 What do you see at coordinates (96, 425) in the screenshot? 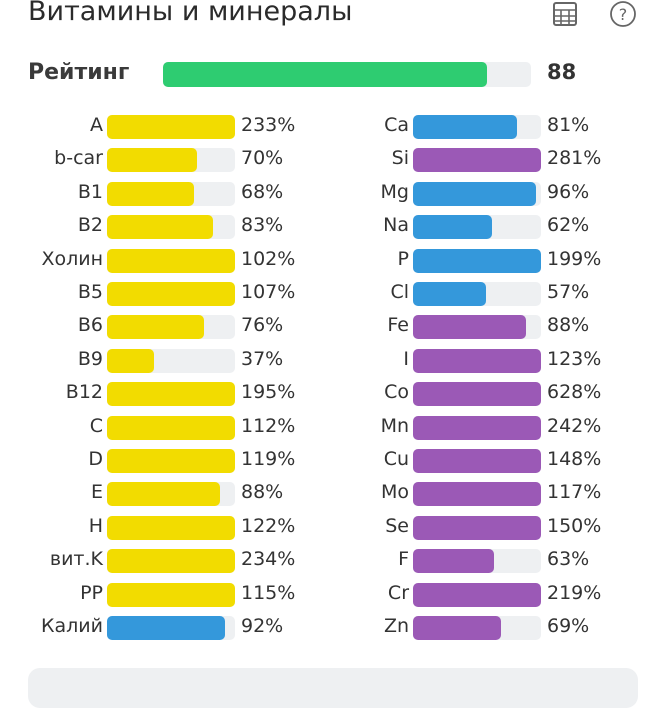
I see `nutrient-label: C` at bounding box center [96, 425].